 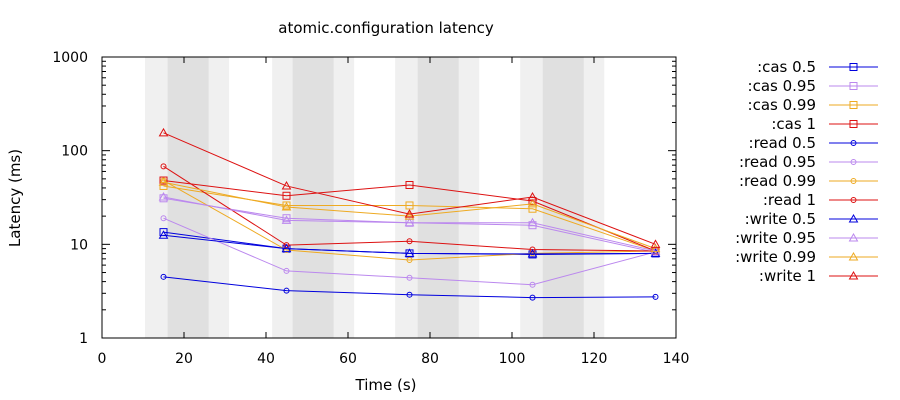 I want to click on chart-title: atomic.configuration latency, so click(x=386, y=28).